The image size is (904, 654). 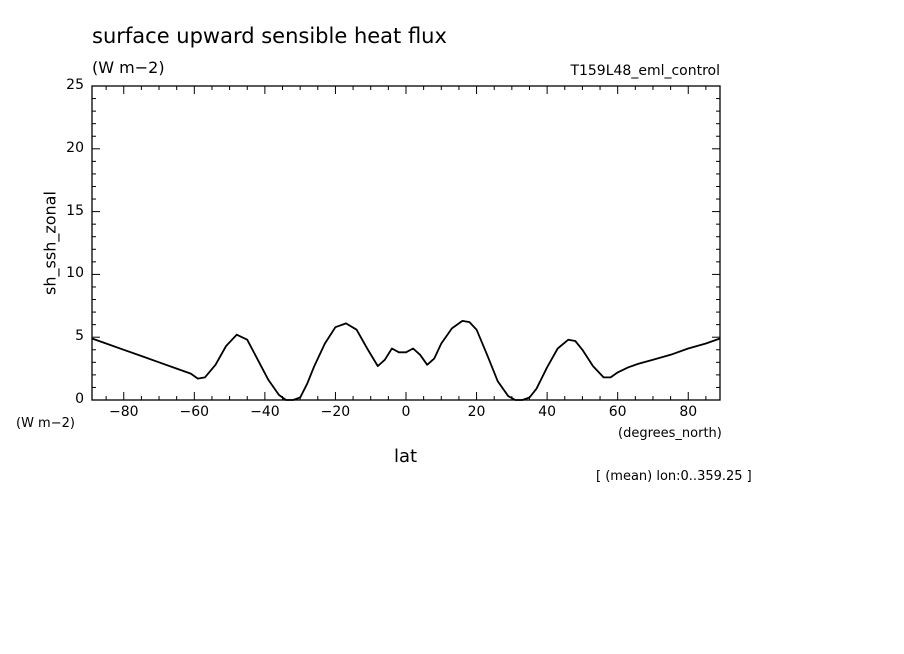 What do you see at coordinates (75, 85) in the screenshot?
I see `y-tick-label: 25` at bounding box center [75, 85].